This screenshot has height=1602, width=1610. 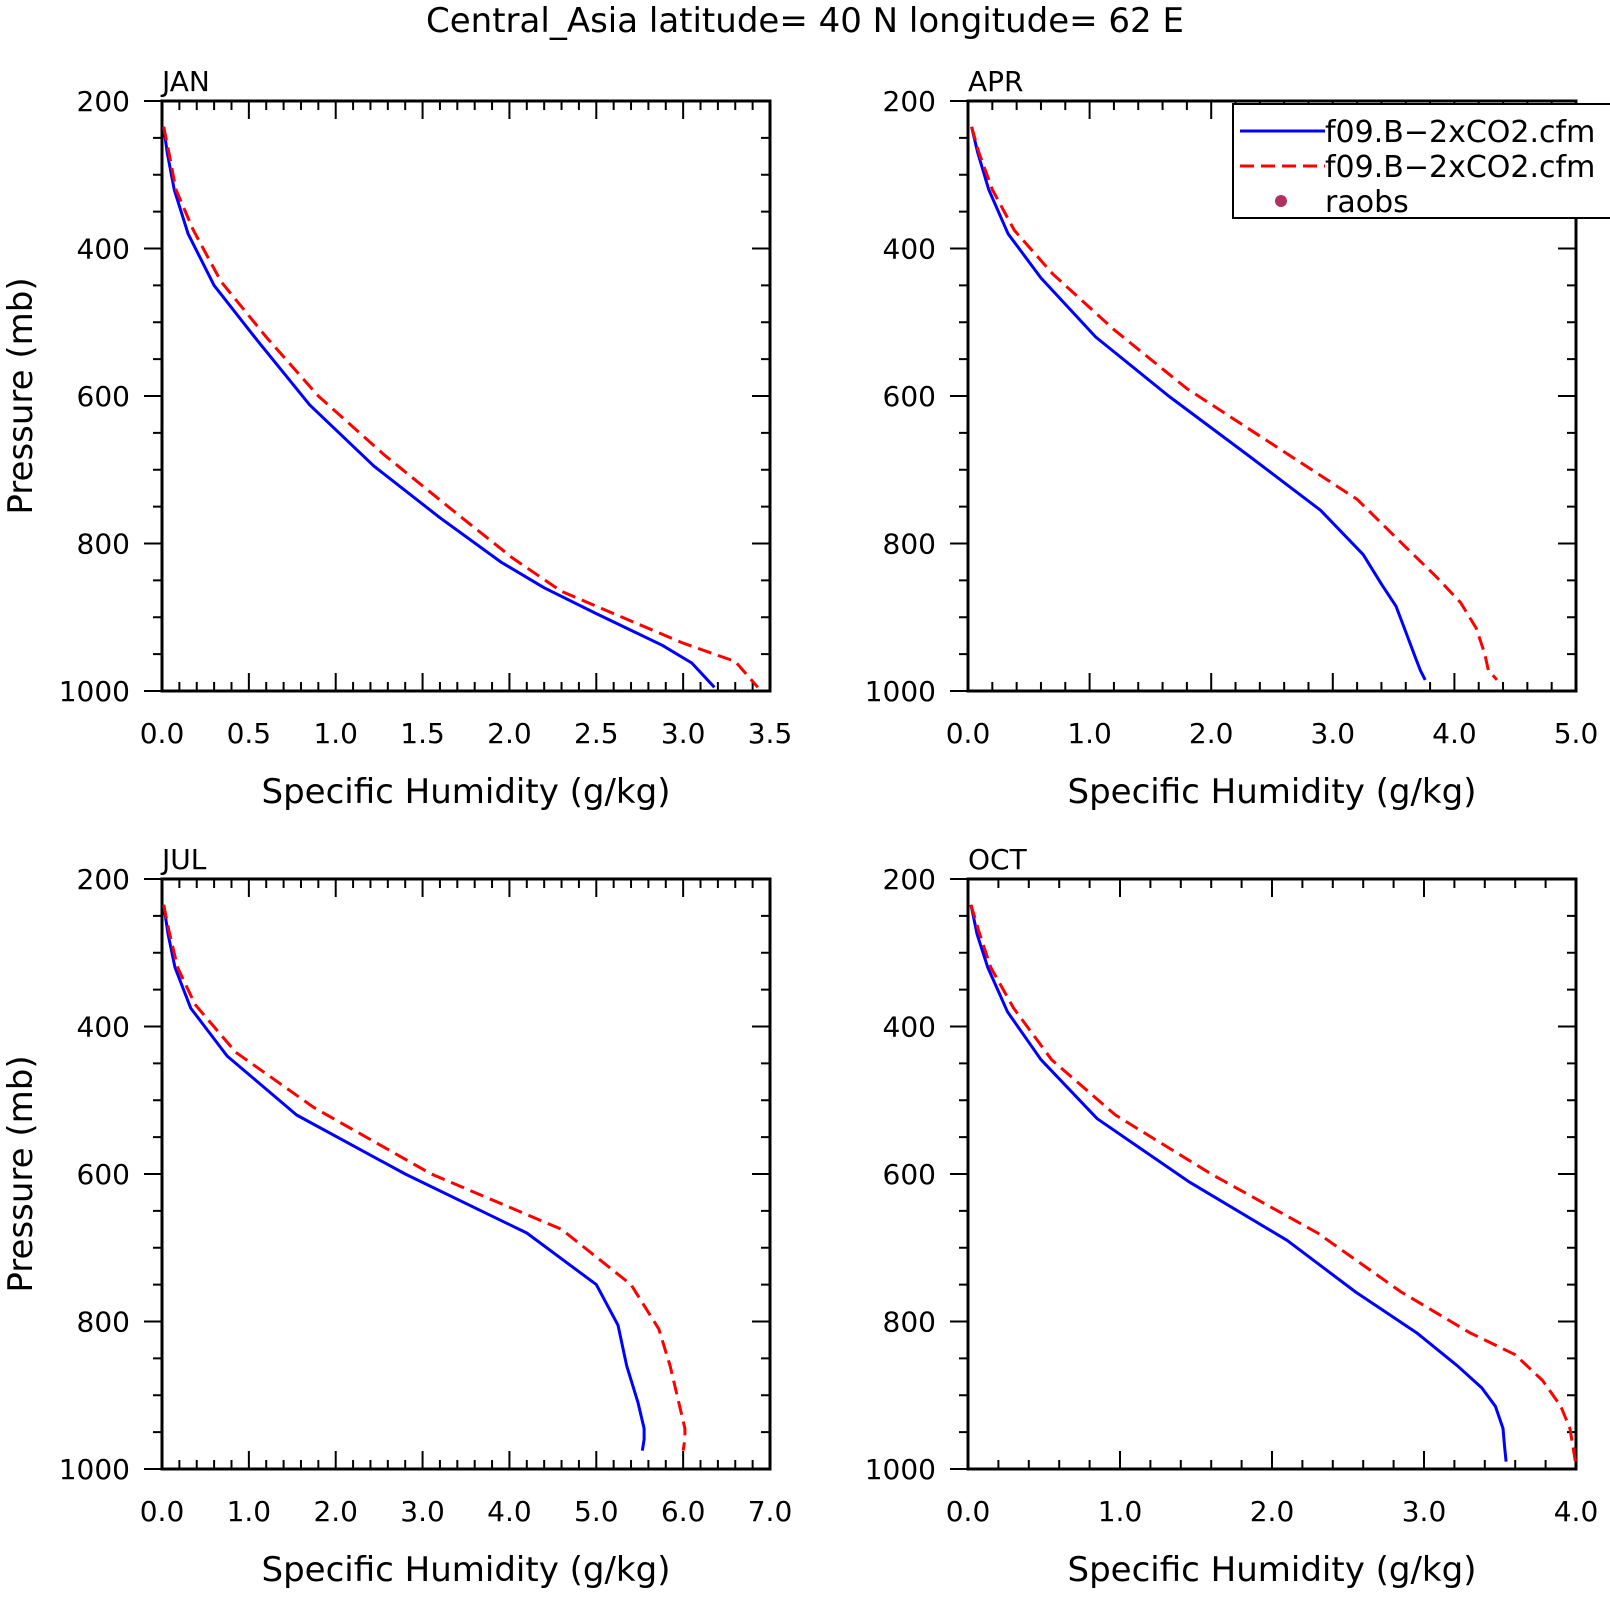 What do you see at coordinates (770, 1511) in the screenshot?
I see `x-tick-label: 7.0` at bounding box center [770, 1511].